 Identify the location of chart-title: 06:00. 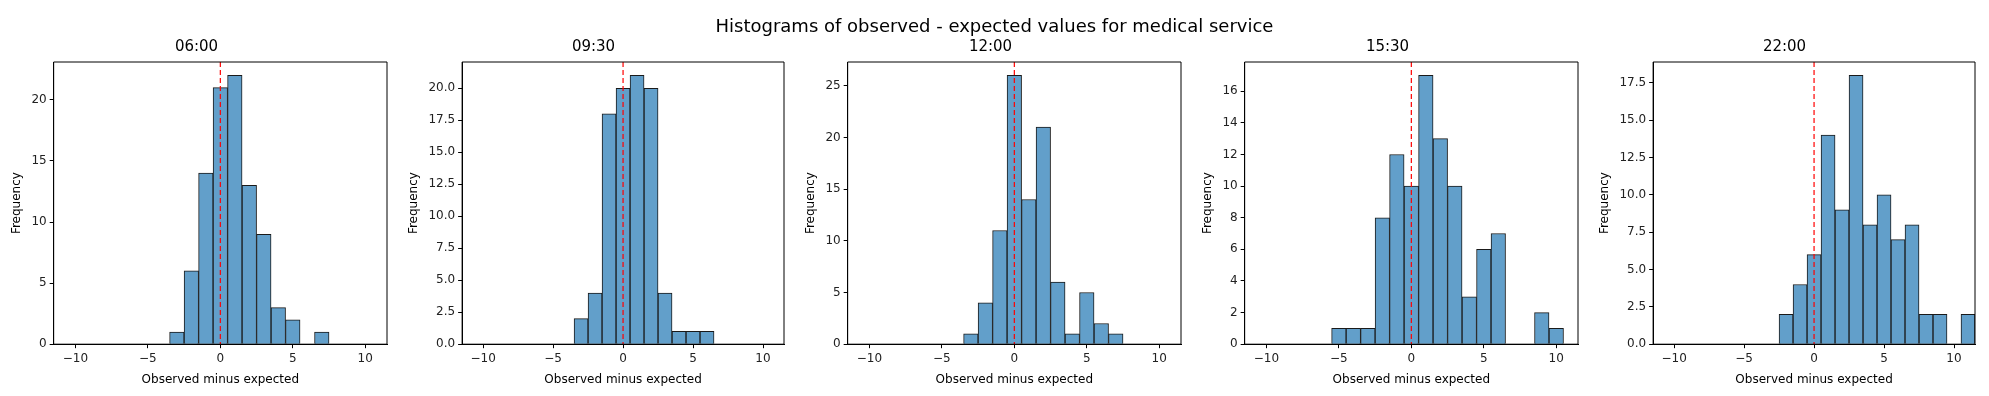
(196, 45).